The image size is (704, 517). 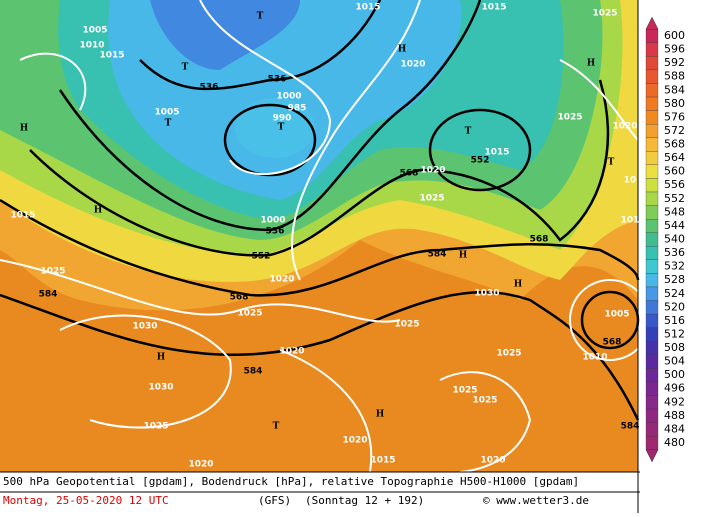 I want to click on legend-label: 488, so click(x=674, y=415).